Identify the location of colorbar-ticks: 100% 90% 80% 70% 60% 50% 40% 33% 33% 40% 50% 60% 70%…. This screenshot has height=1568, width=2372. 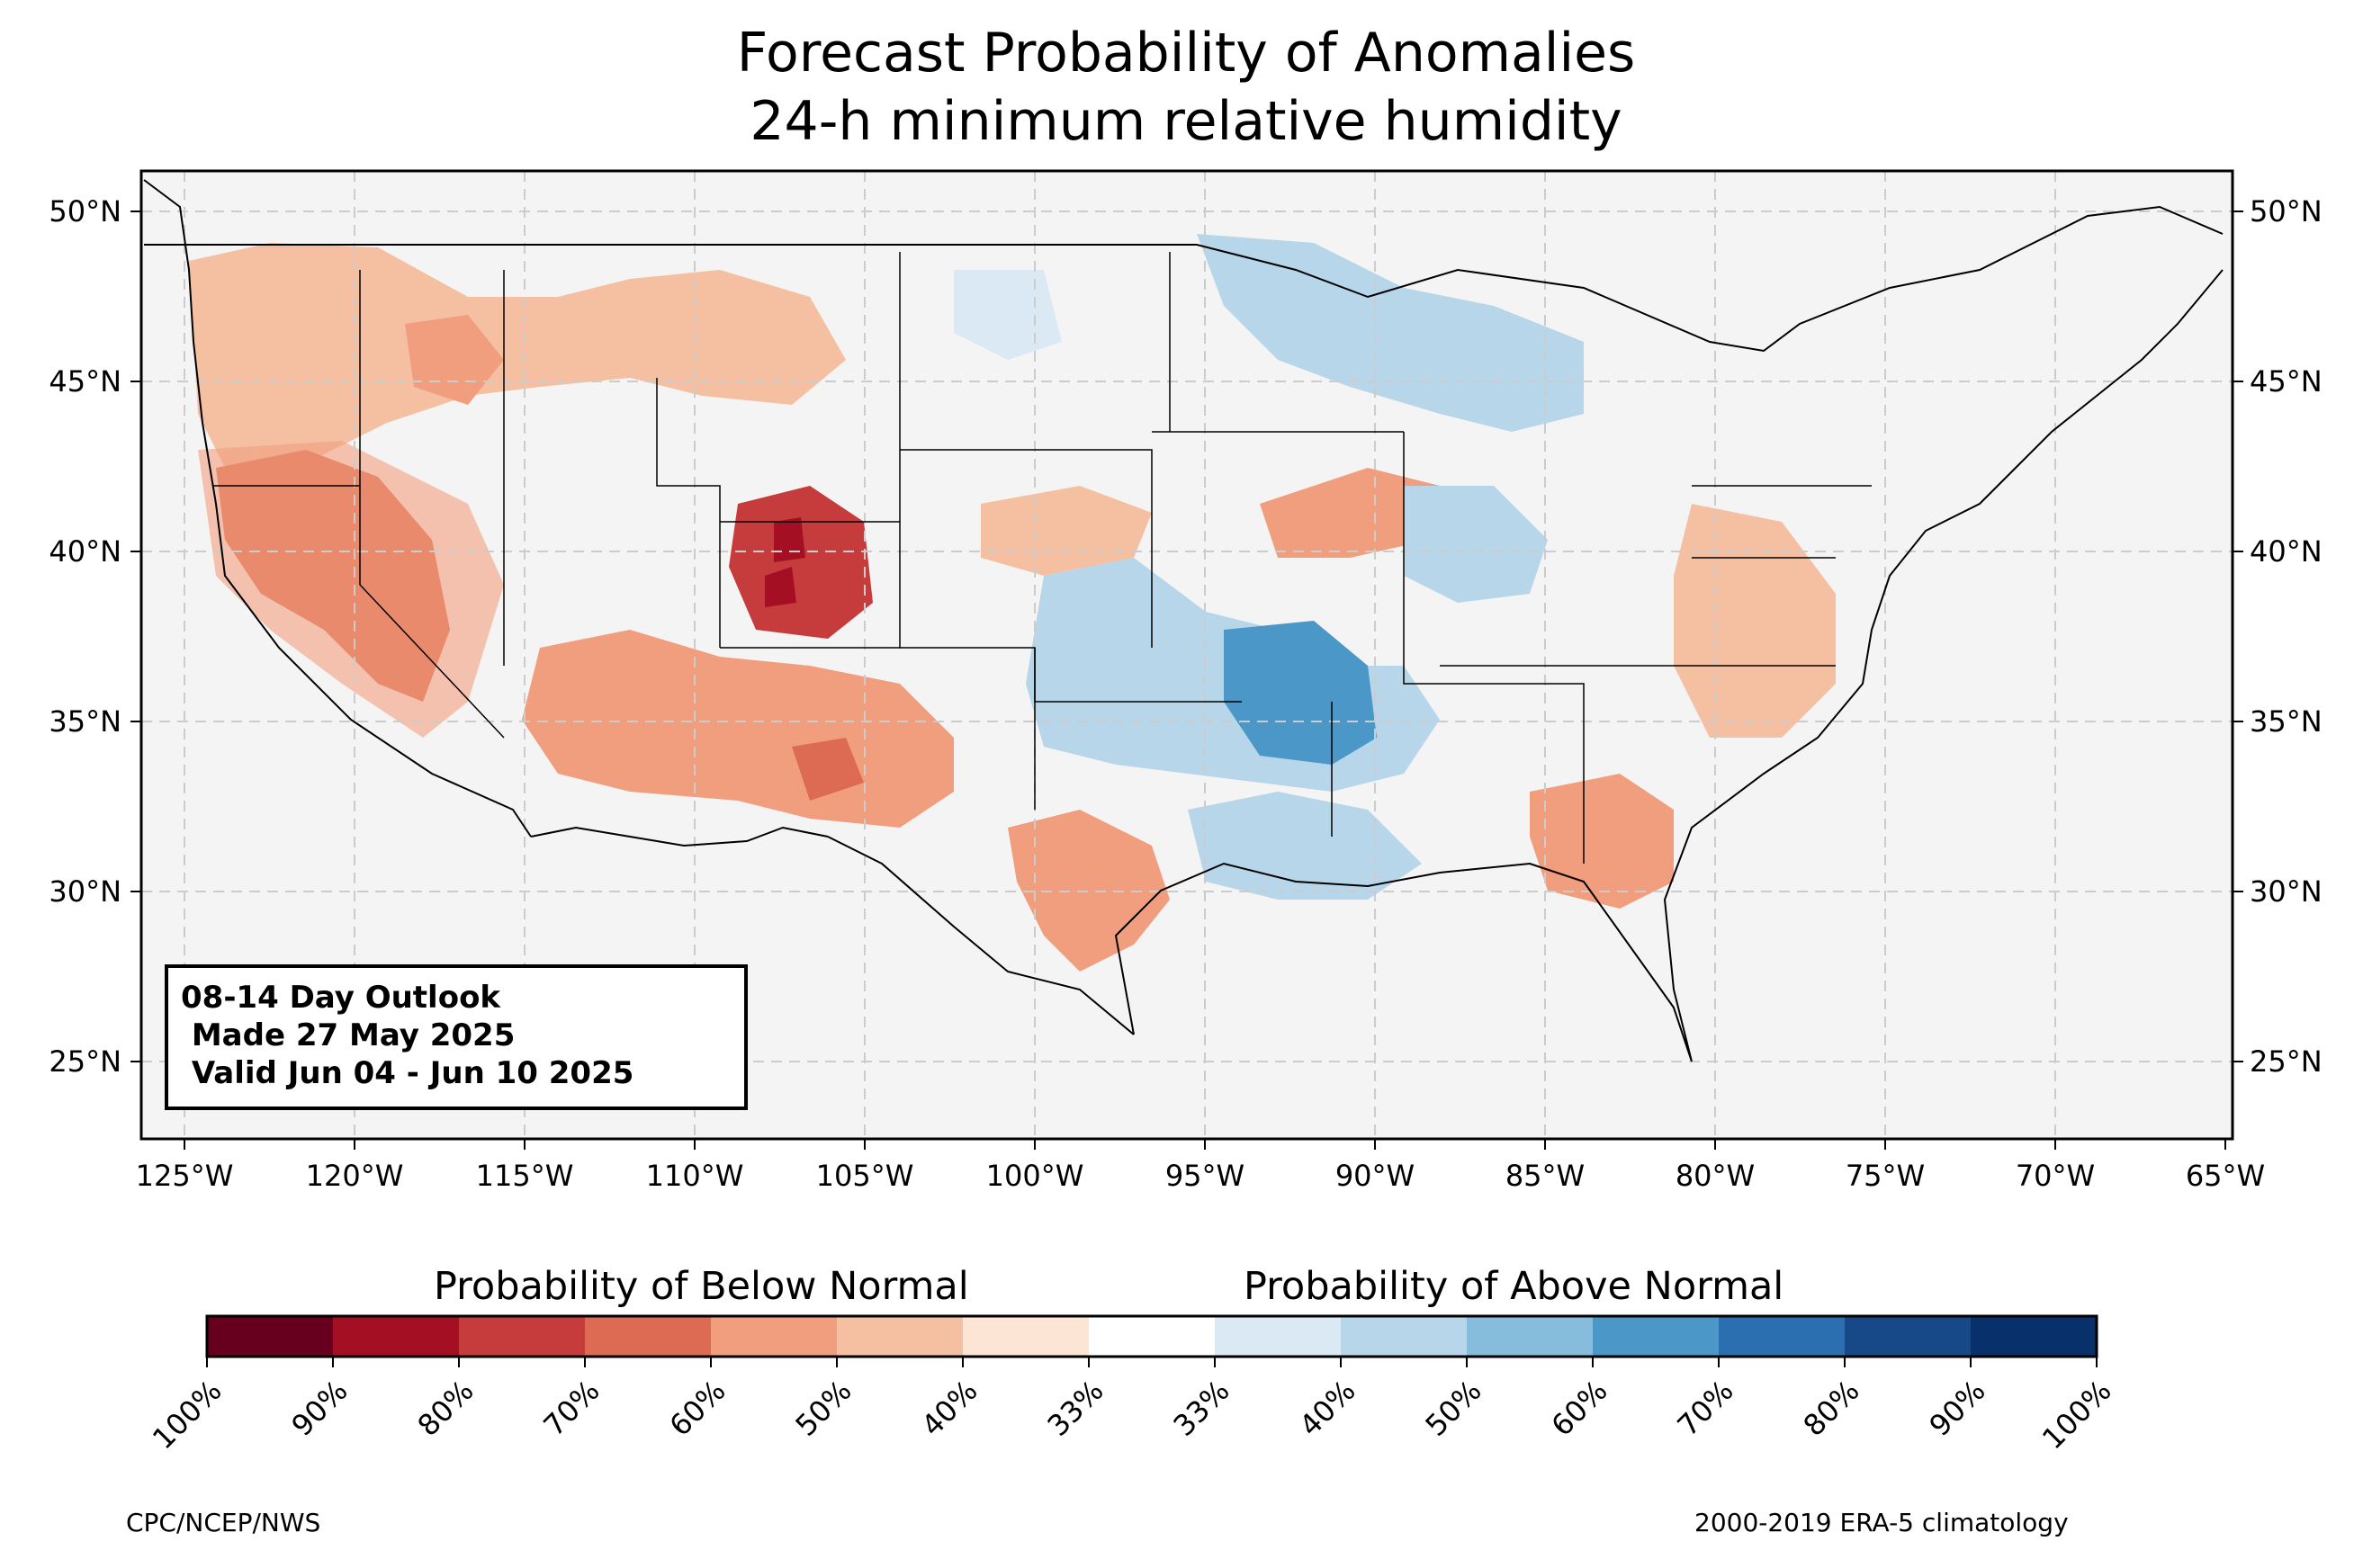
(1132, 1406).